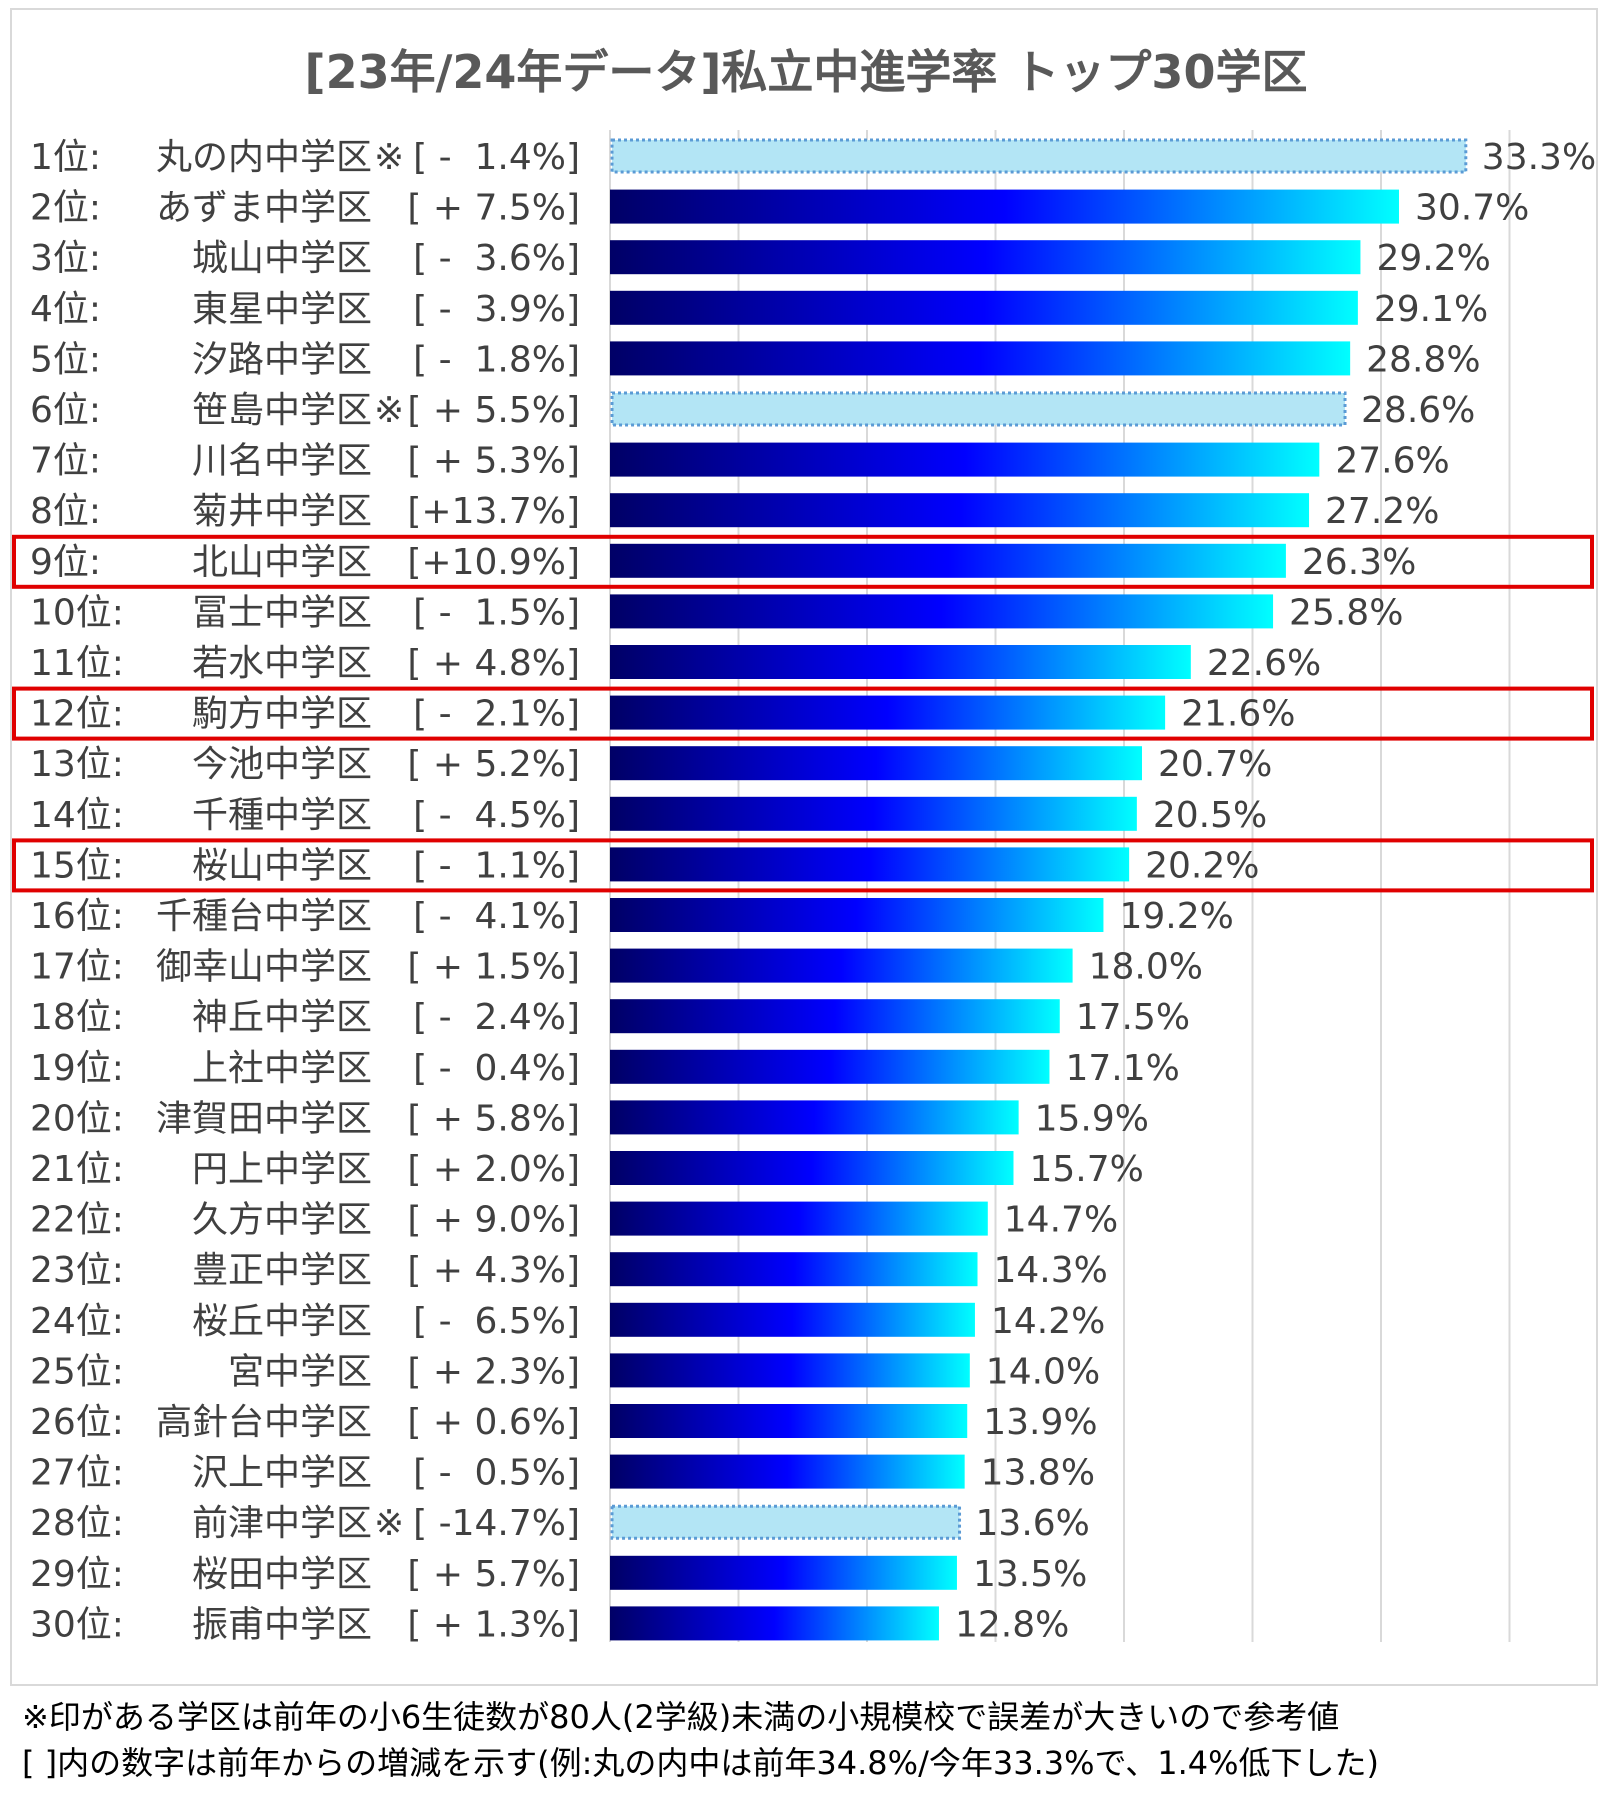 Image resolution: width=1608 pixels, height=1807 pixels. Describe the element at coordinates (77, 1169) in the screenshot. I see `rank-label: 21位:` at that location.